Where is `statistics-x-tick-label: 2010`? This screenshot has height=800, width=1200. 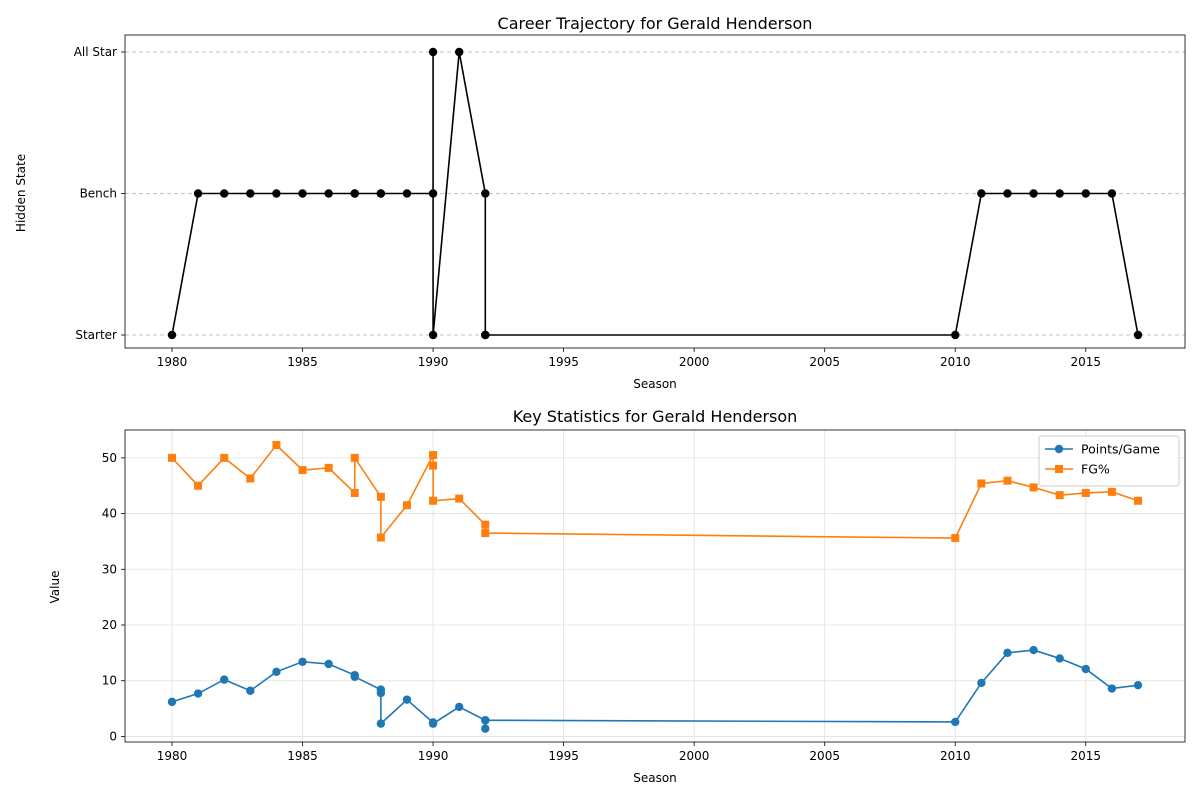
statistics-x-tick-label: 2010 is located at coordinates (955, 756).